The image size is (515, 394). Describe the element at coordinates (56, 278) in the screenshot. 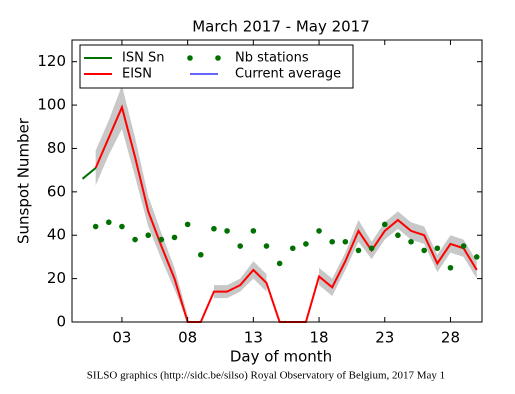

I see `y-tick-label: 20` at that location.